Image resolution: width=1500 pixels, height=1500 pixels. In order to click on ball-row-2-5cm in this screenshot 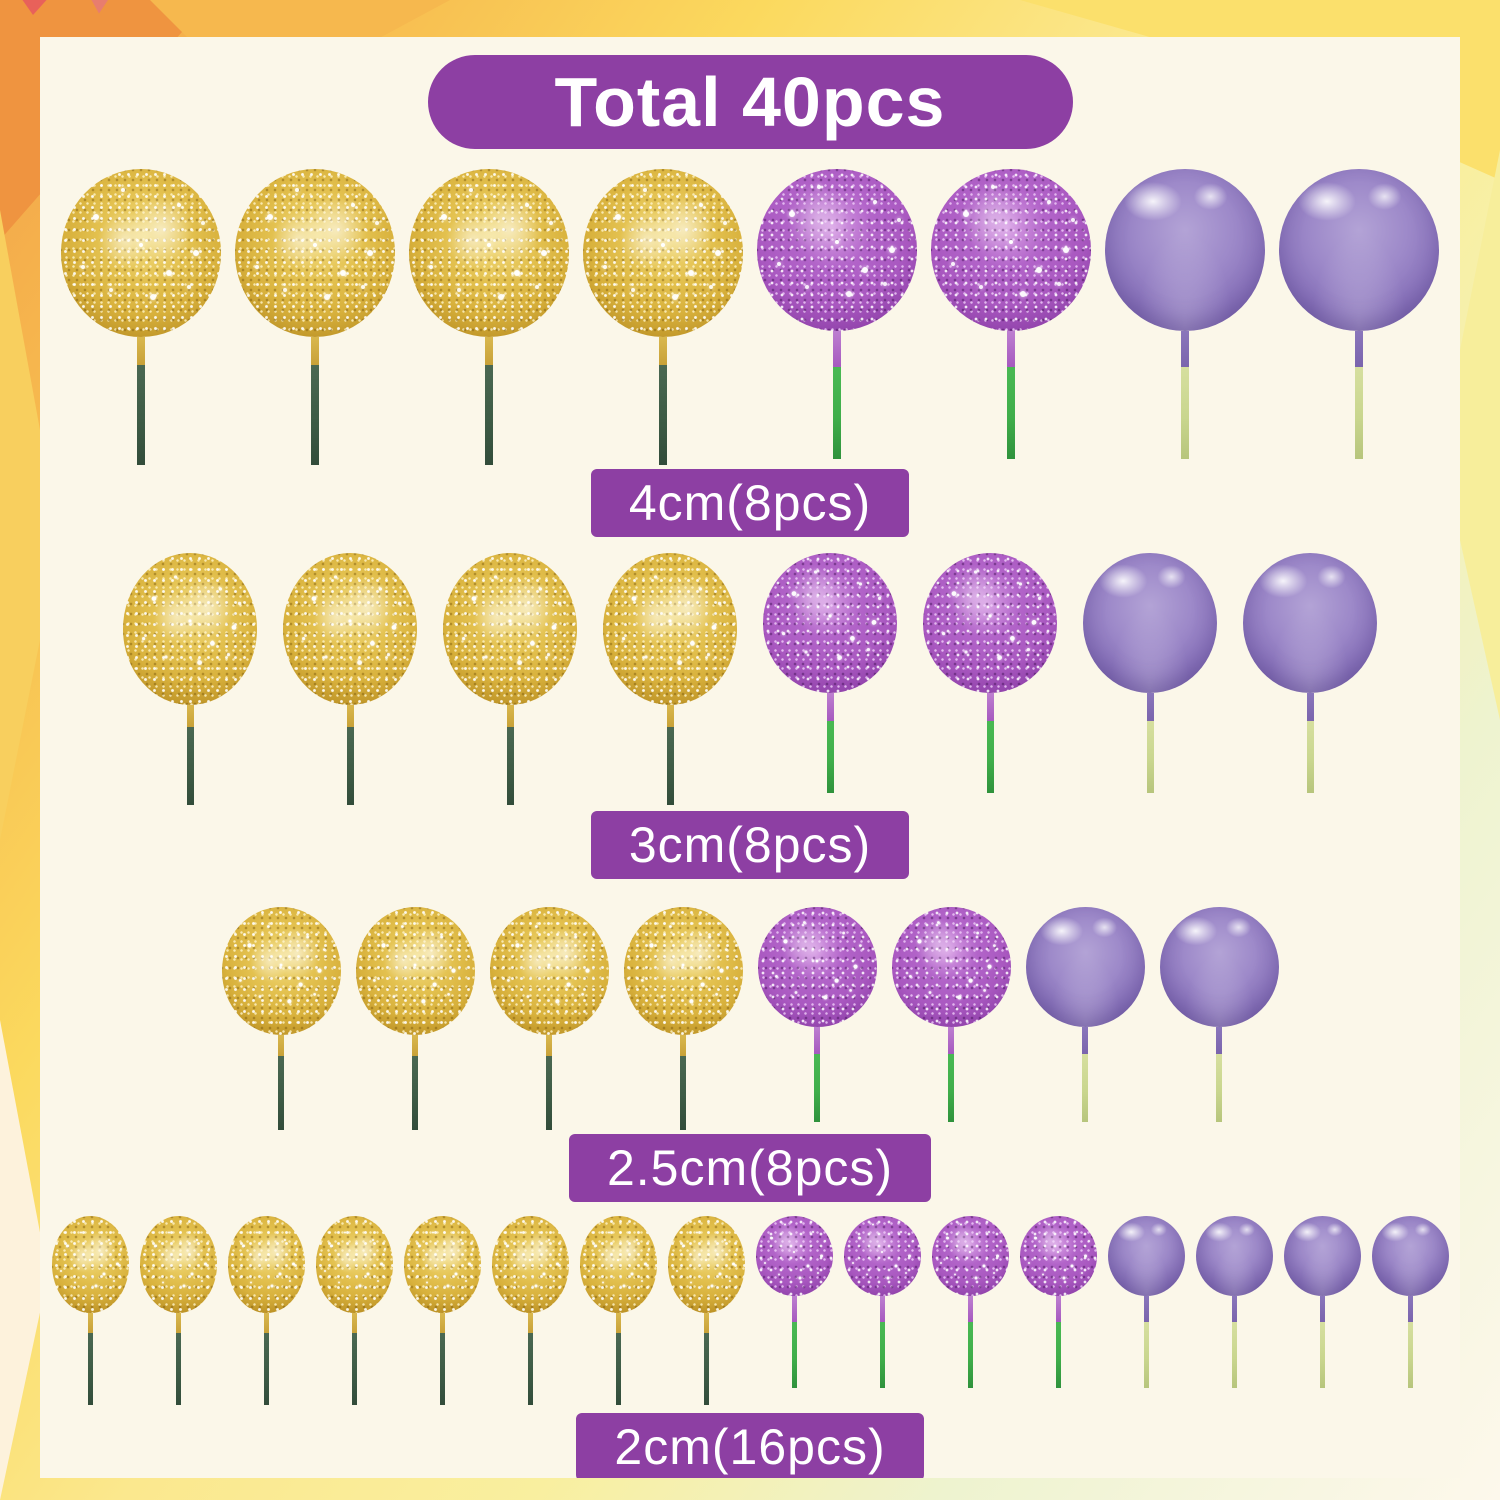, I will do `click(750, 1018)`.